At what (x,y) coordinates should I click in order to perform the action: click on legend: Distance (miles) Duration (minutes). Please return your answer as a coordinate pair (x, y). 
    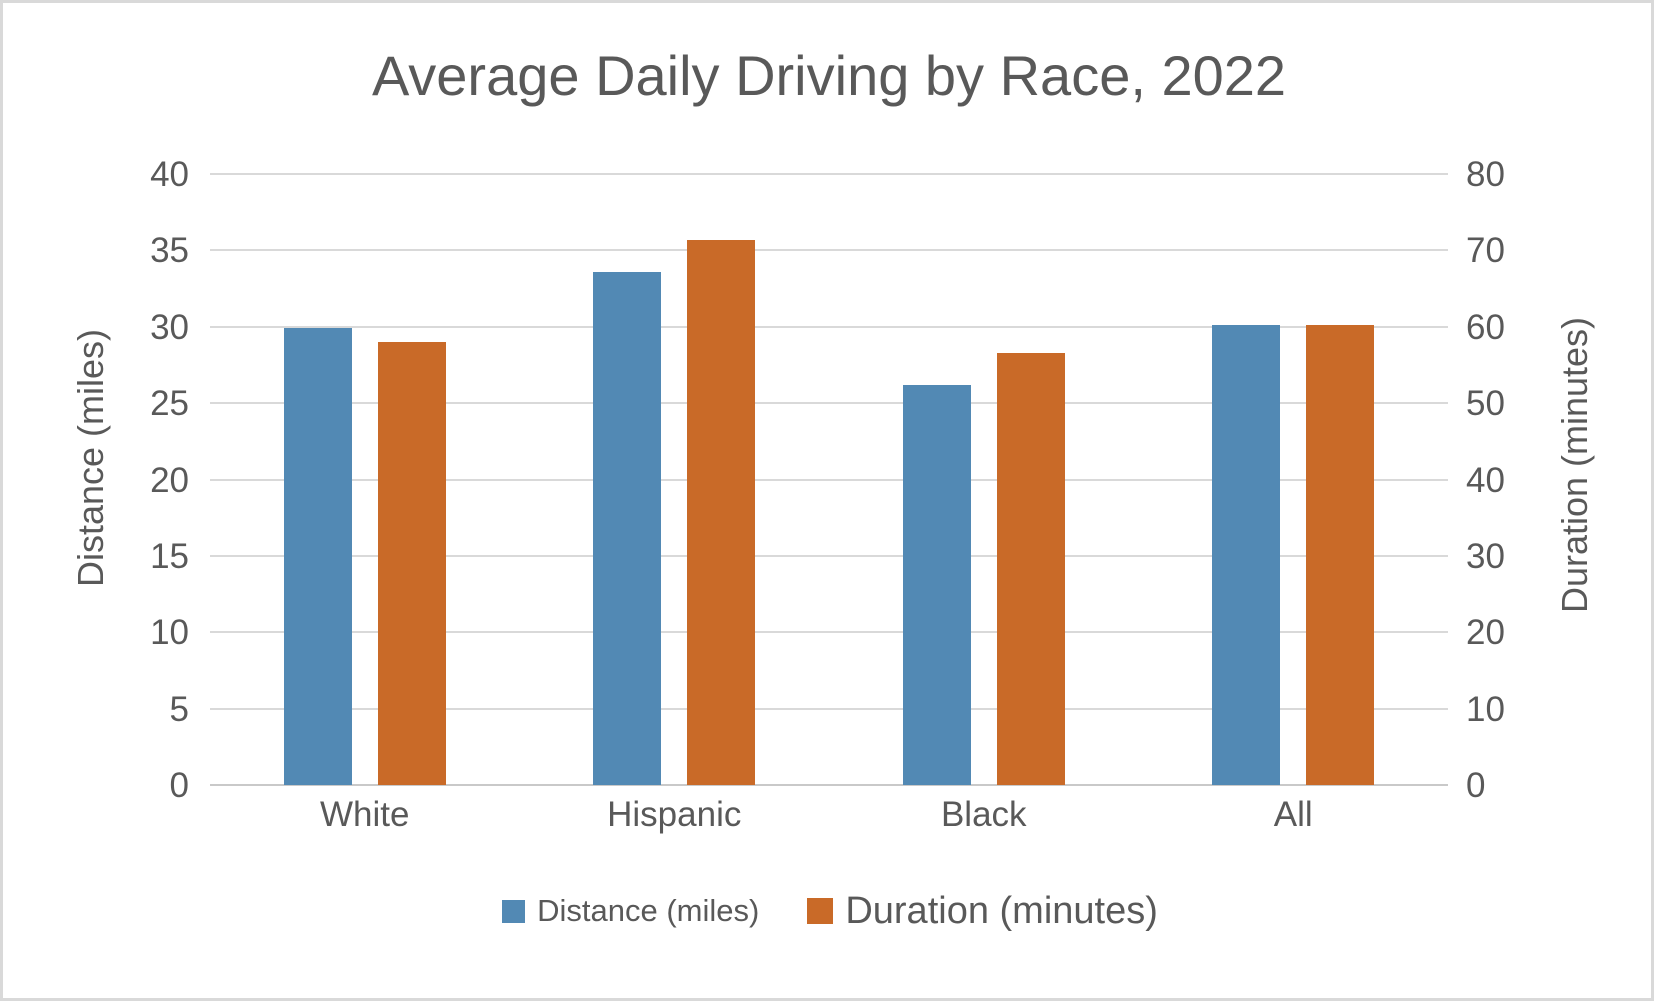
    Looking at the image, I should click on (828, 911).